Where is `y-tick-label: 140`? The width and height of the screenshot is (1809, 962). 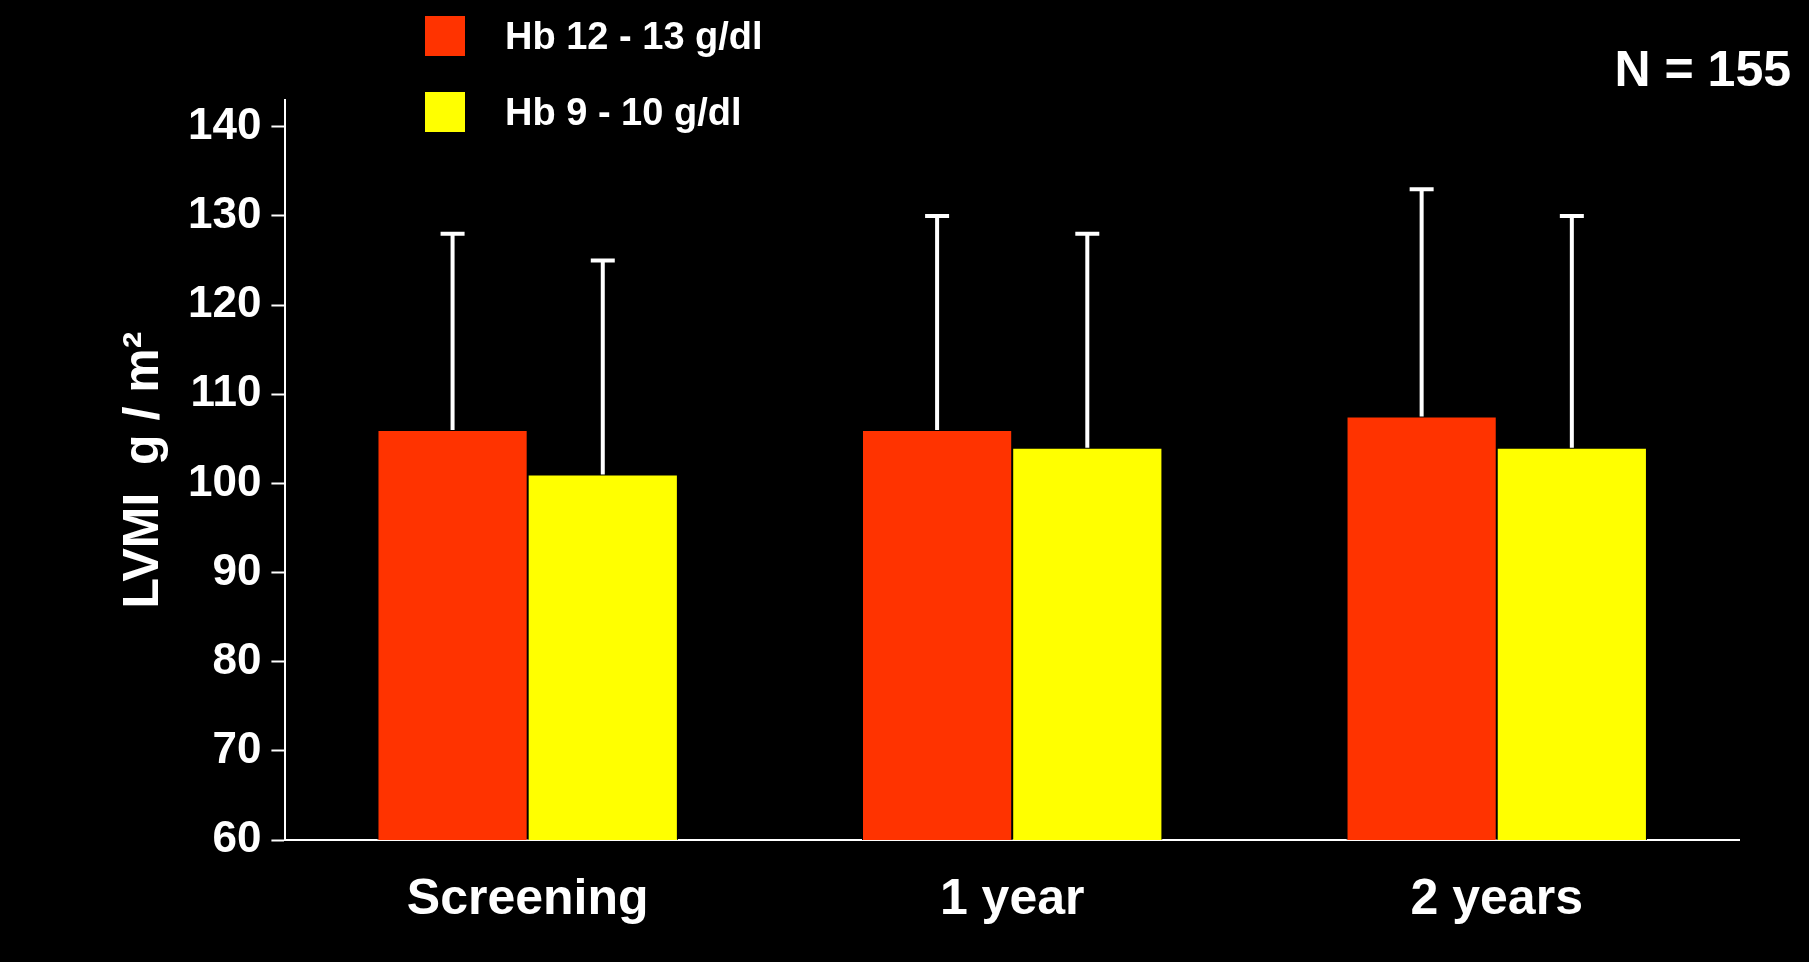 y-tick-label: 140 is located at coordinates (224, 123).